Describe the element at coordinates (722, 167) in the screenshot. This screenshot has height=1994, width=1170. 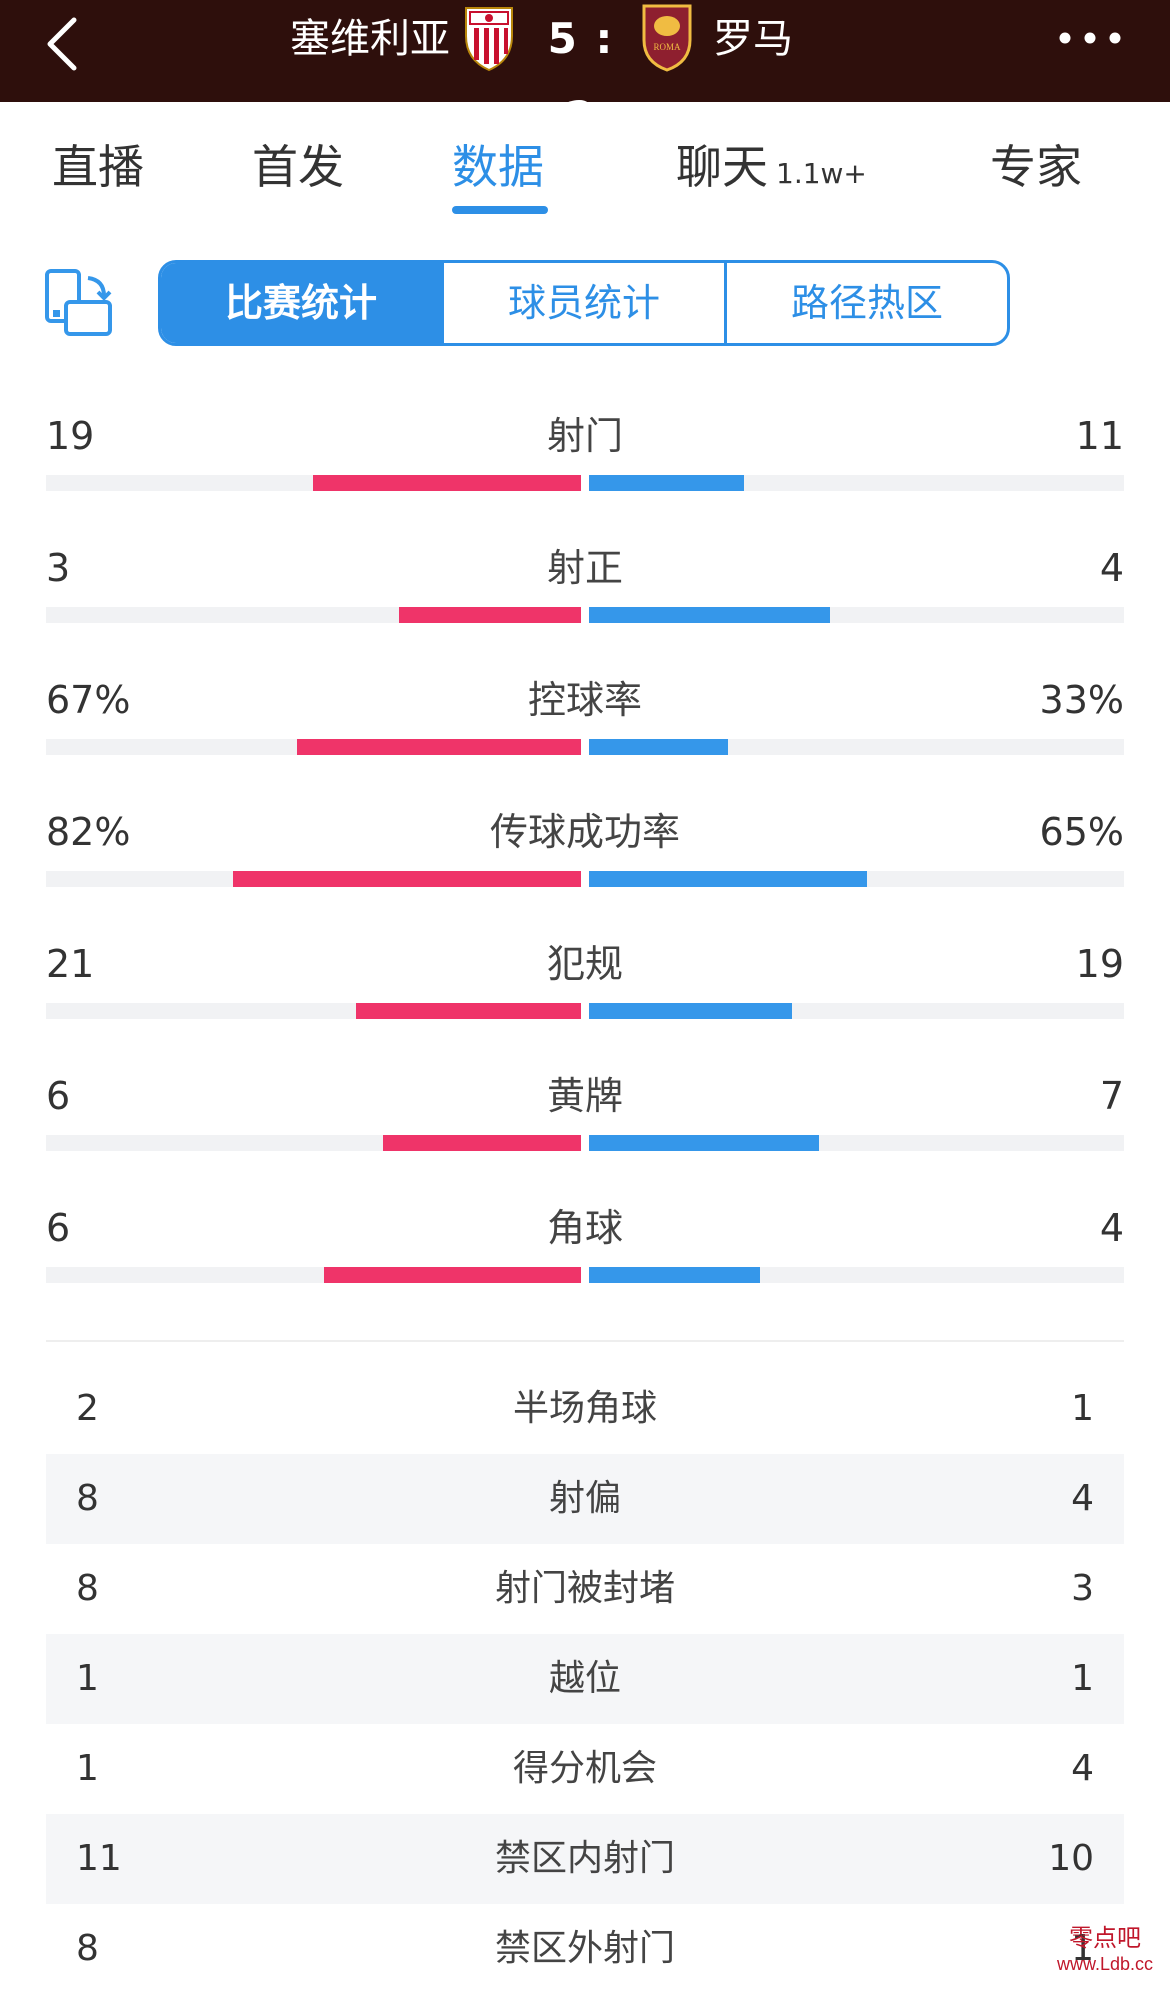
I see `tab-chat-label: 聊天` at that location.